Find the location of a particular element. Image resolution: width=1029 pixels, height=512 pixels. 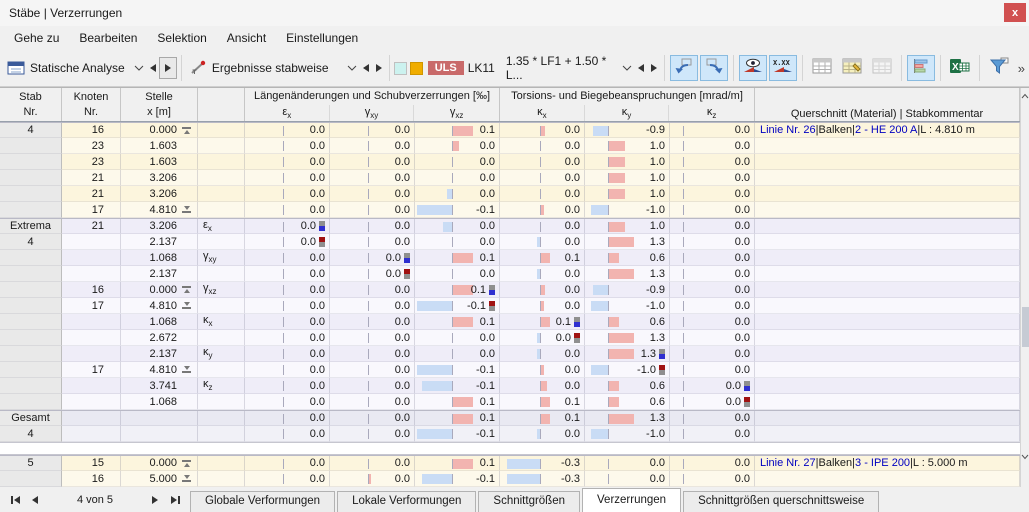

results-prev-button is located at coordinates (366, 68).